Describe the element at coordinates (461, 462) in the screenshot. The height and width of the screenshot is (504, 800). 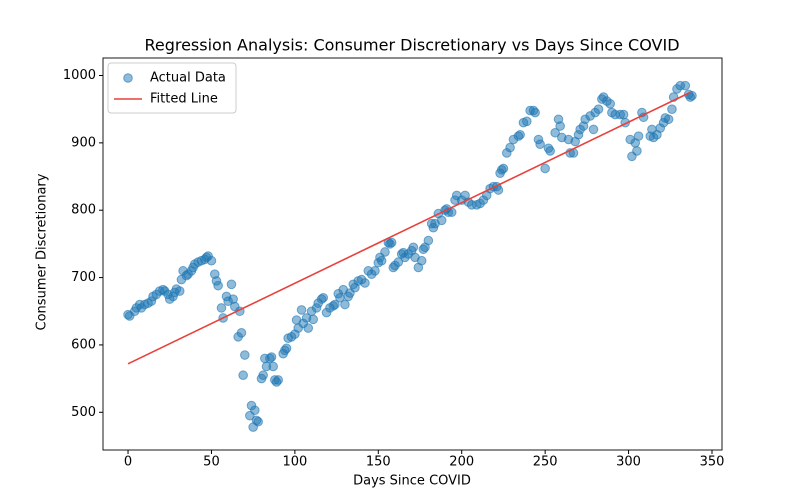
I see `x-tick-label: 200` at that location.